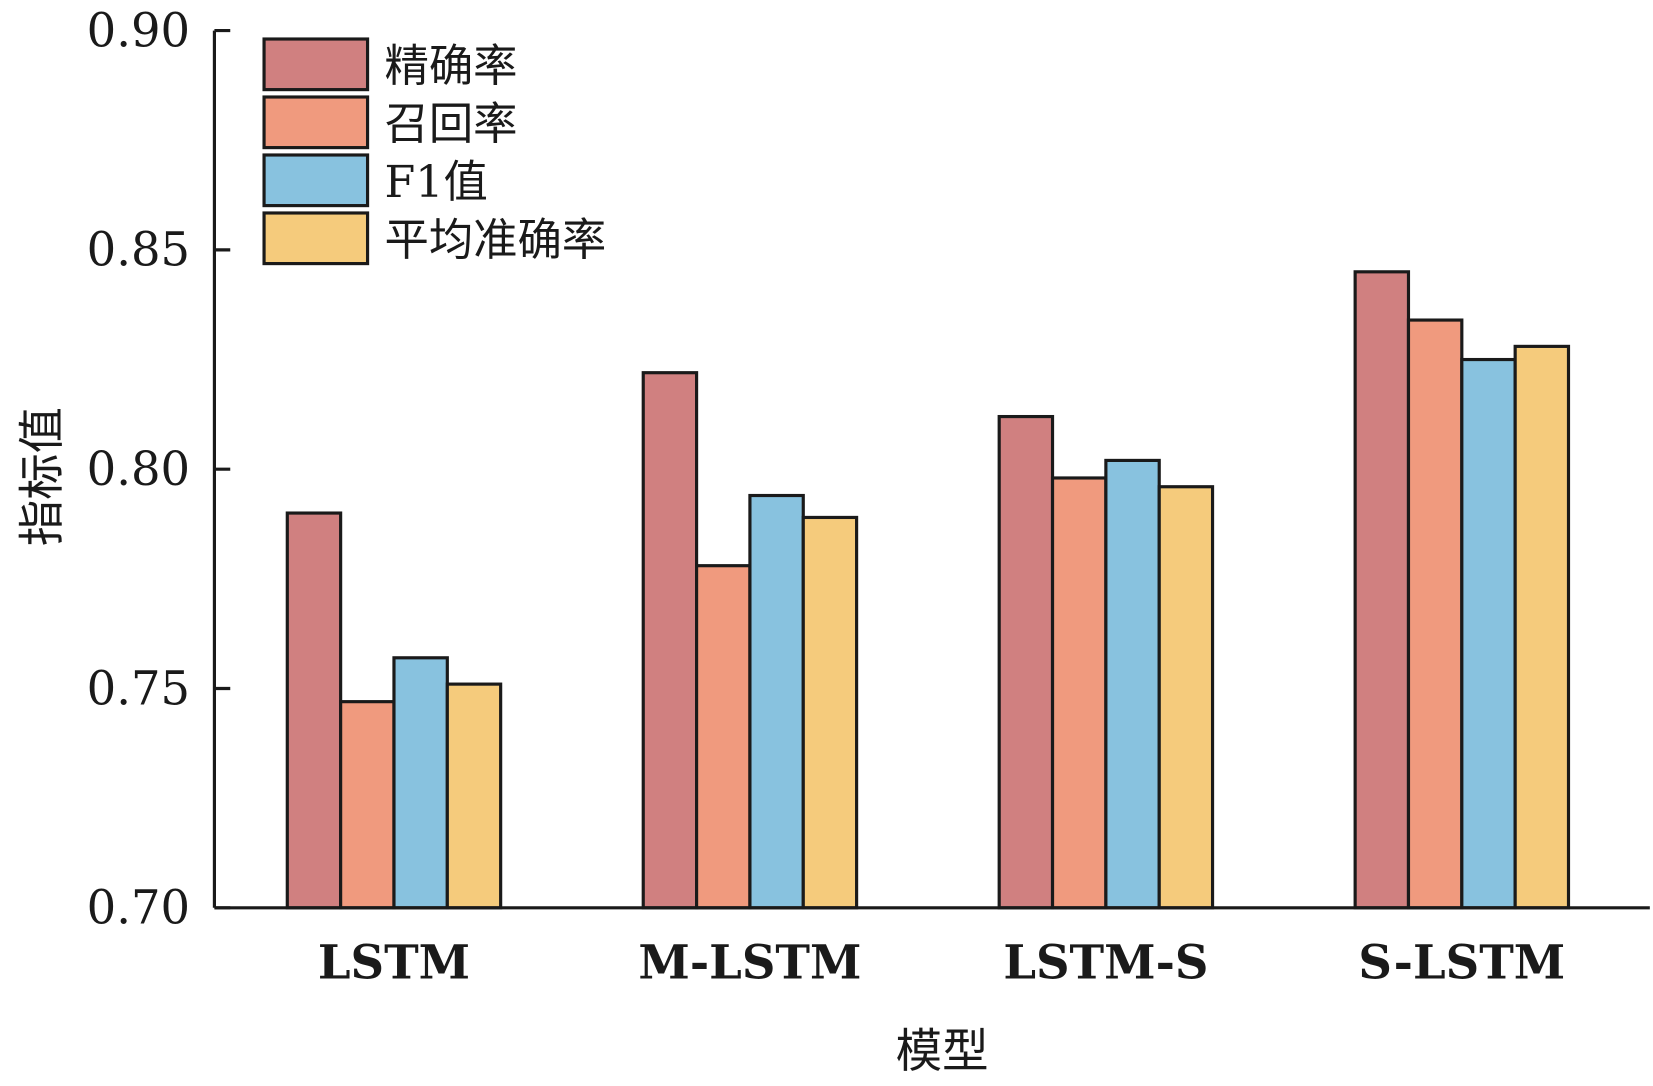 This screenshot has height=1086, width=1653. Describe the element at coordinates (1105, 961) in the screenshot. I see `x-tick-label: LSTM-S` at that location.